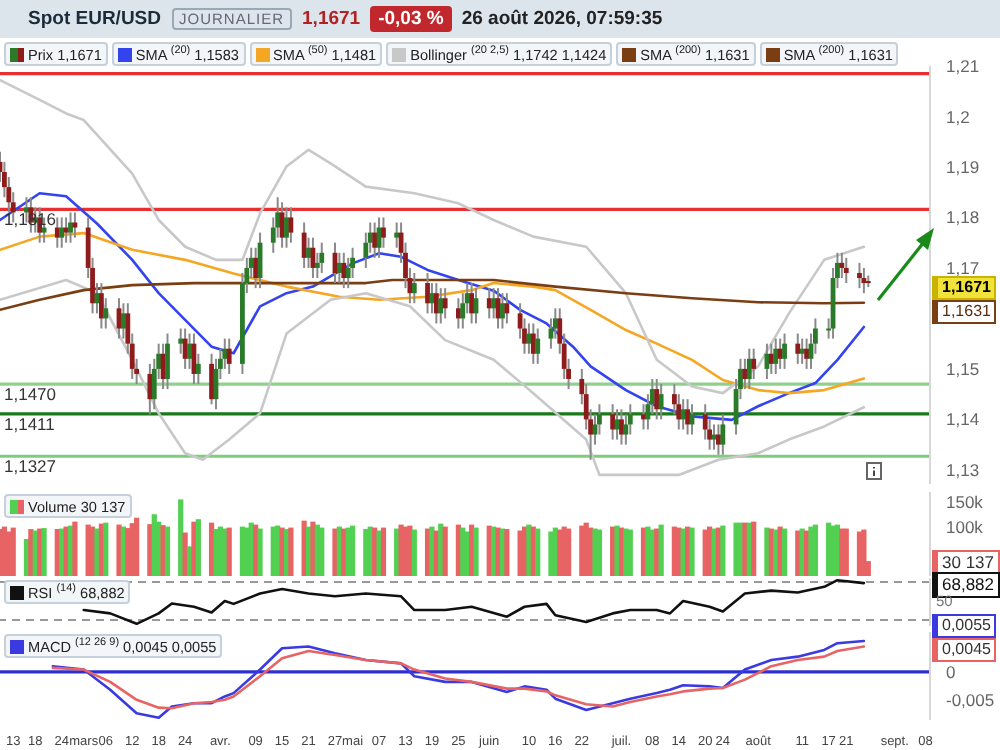 Image resolution: width=1000 pixels, height=750 pixels. Describe the element at coordinates (94, 19) in the screenshot. I see `chart-title: Spot EUR/USD` at that location.